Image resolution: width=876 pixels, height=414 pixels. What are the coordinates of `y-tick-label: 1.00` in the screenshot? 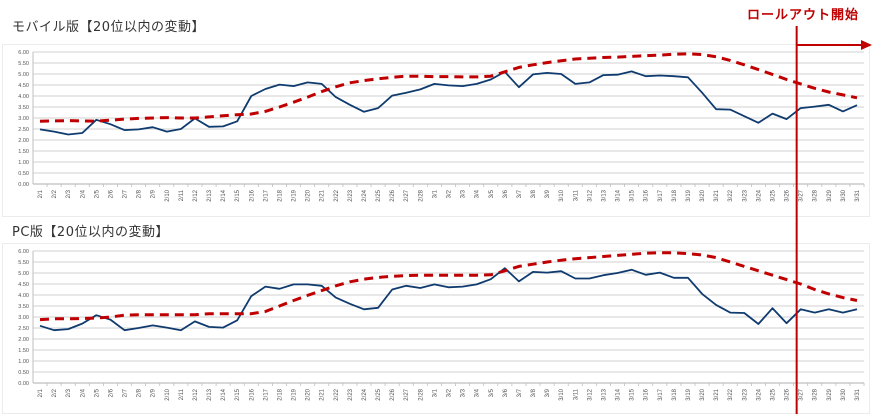 It's located at (23, 163).